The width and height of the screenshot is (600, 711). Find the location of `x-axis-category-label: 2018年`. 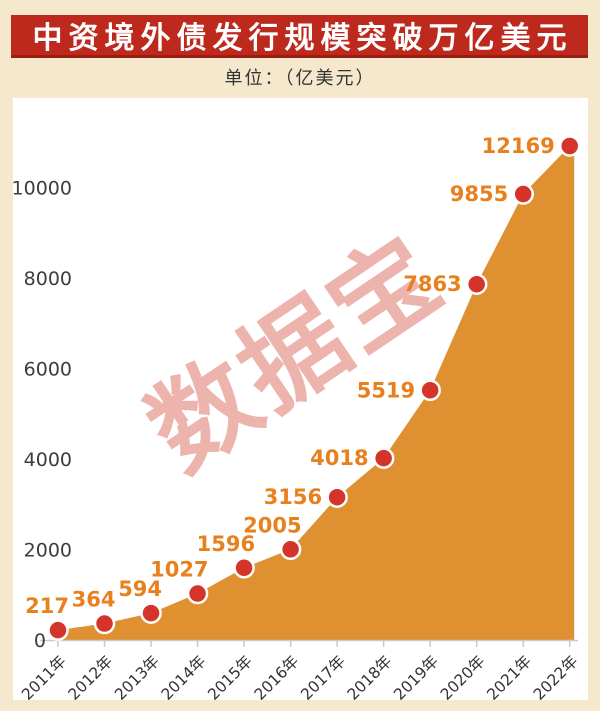

x-axis-category-label: 2018年 is located at coordinates (370, 678).